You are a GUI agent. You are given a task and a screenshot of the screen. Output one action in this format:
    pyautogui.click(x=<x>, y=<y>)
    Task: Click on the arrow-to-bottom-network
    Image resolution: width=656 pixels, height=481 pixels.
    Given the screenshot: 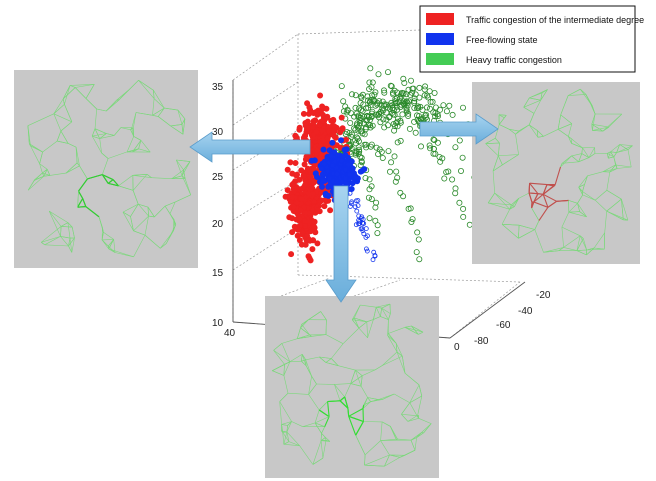 What is the action you would take?
    pyautogui.click(x=341, y=244)
    